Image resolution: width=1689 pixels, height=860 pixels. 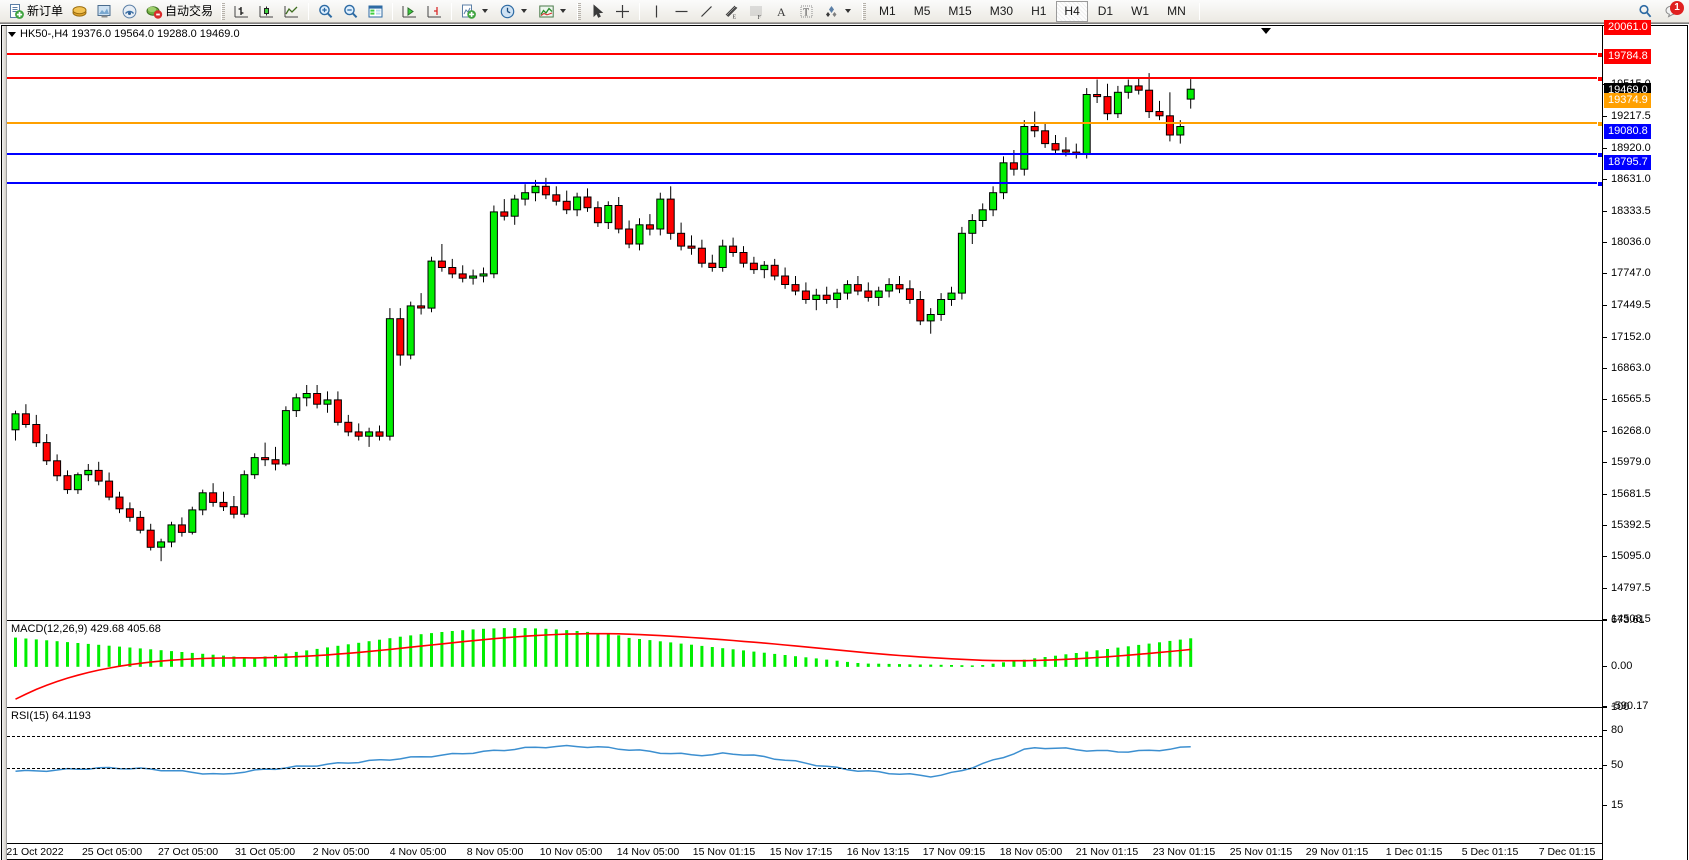 I want to click on fibonacci-icon: F, so click(x=756, y=11).